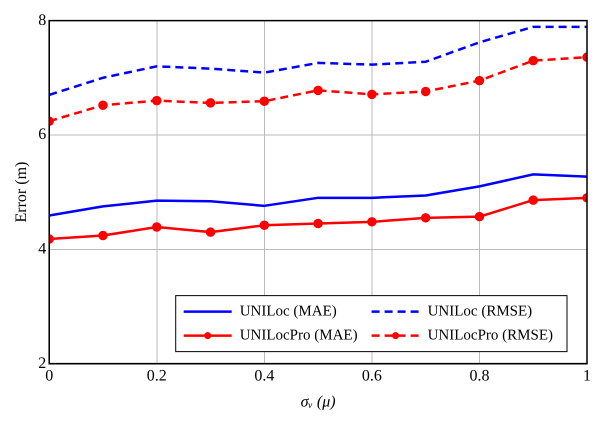  Describe the element at coordinates (299, 336) in the screenshot. I see `legend-label: UNILocPro (MAE)` at that location.